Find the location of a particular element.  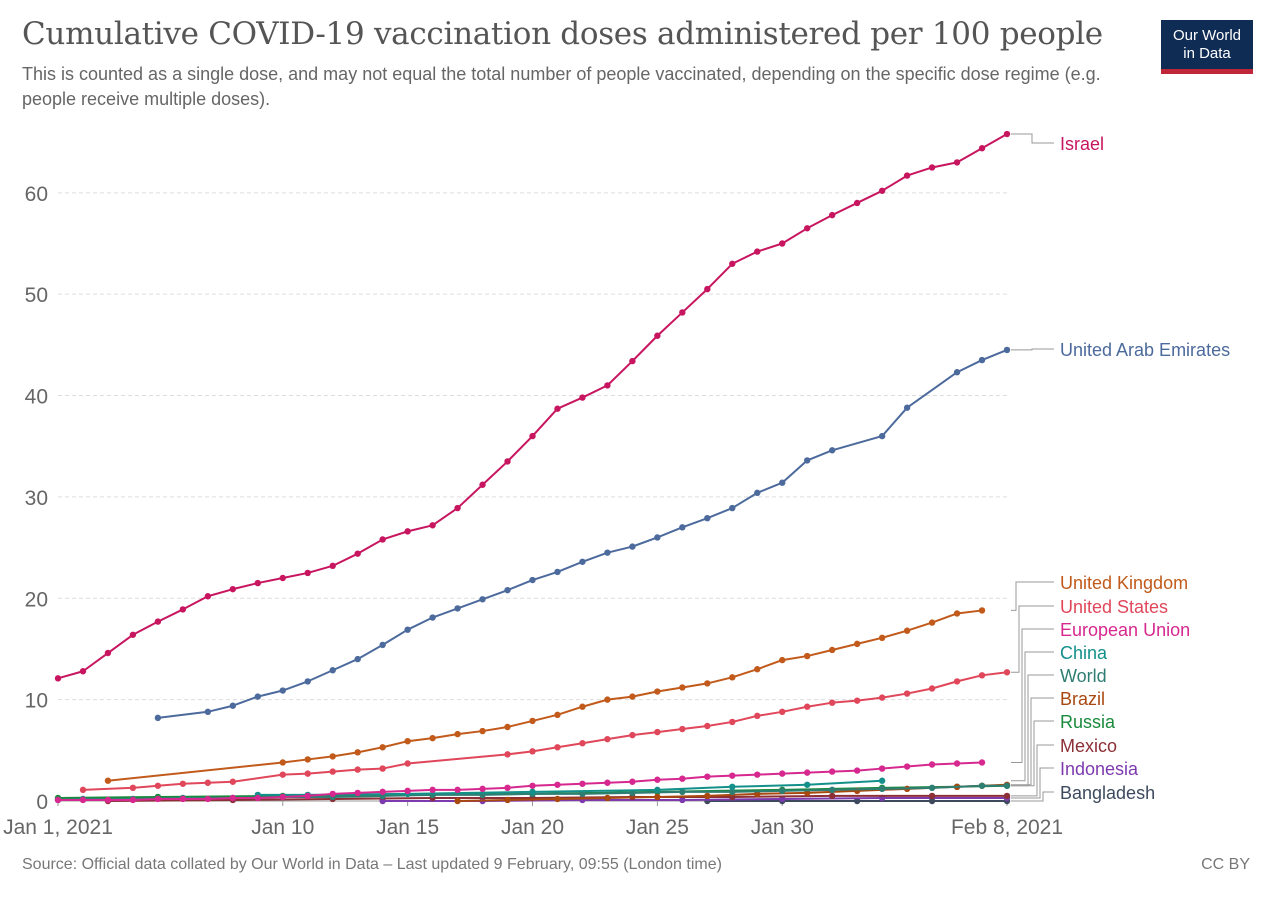

y-tick-label: 50 is located at coordinates (36, 295).